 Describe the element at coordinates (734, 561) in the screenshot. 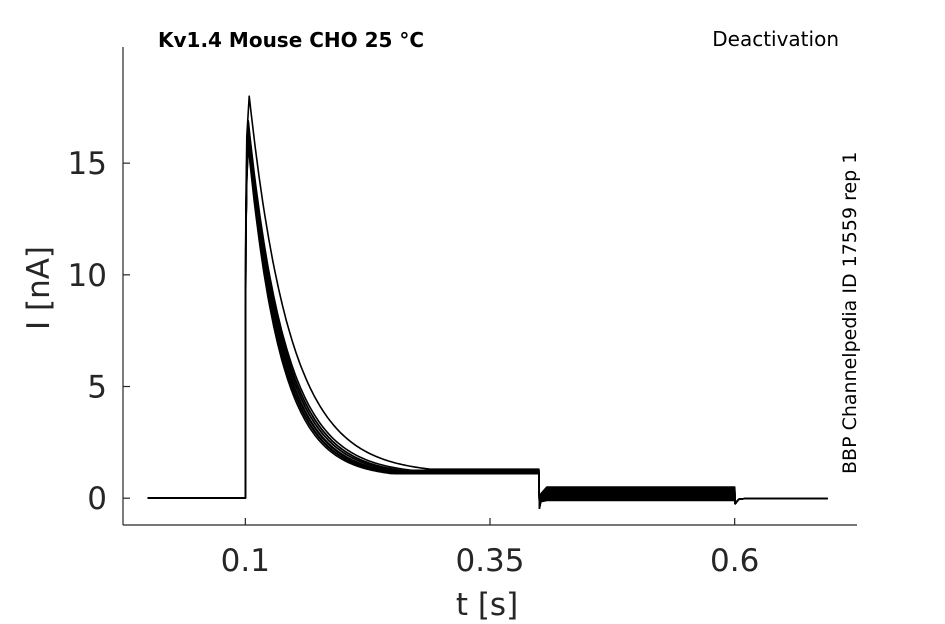

I see `x-tick-label: 0.6` at that location.